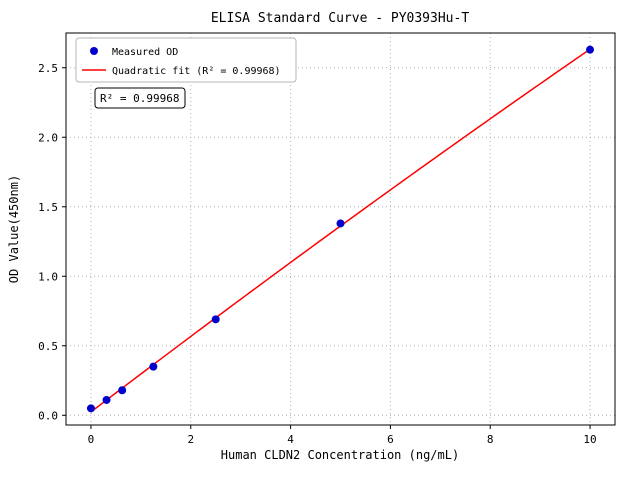 This screenshot has height=484, width=640. I want to click on svg-text: 10, so click(589, 439).